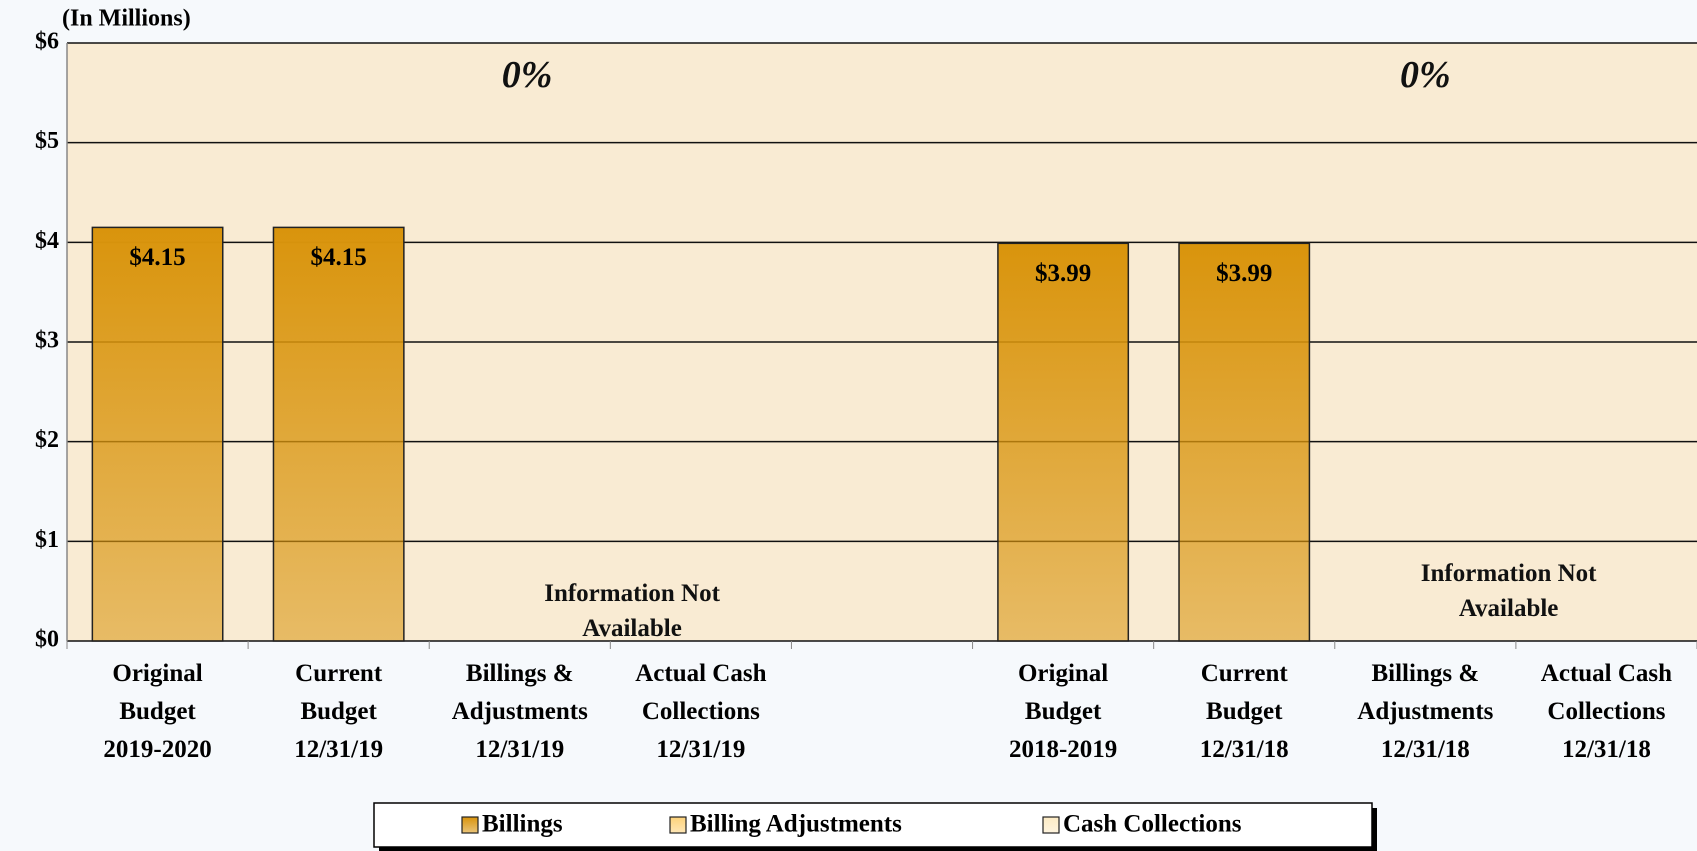 This screenshot has width=1697, height=851. Describe the element at coordinates (47, 540) in the screenshot. I see `y-tick-label: $1` at that location.